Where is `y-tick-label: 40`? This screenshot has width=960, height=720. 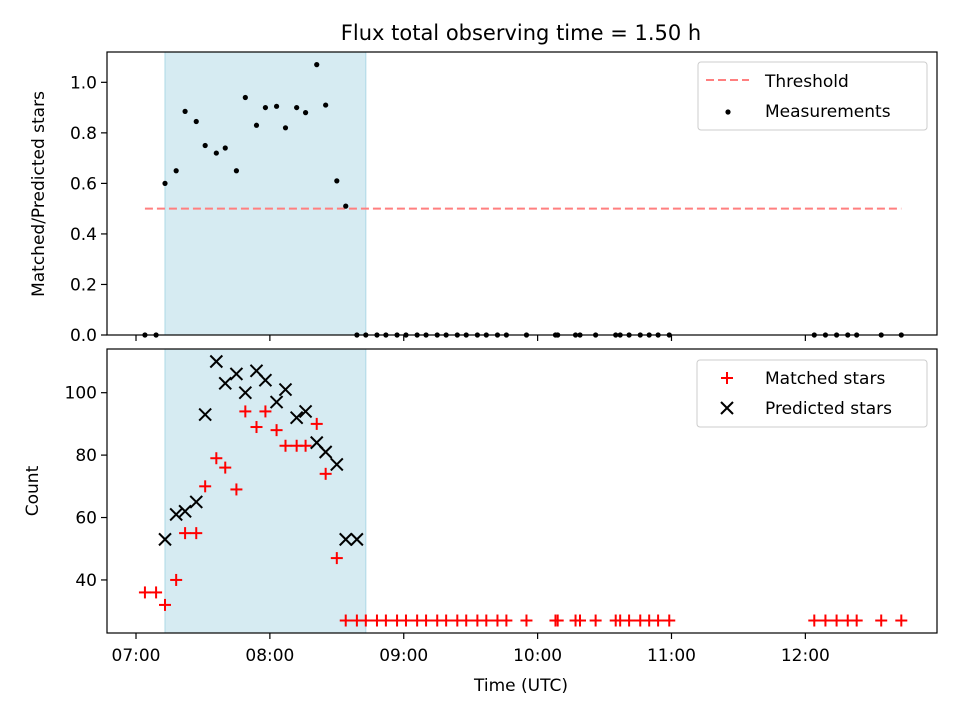 y-tick-label: 40 is located at coordinates (86, 581).